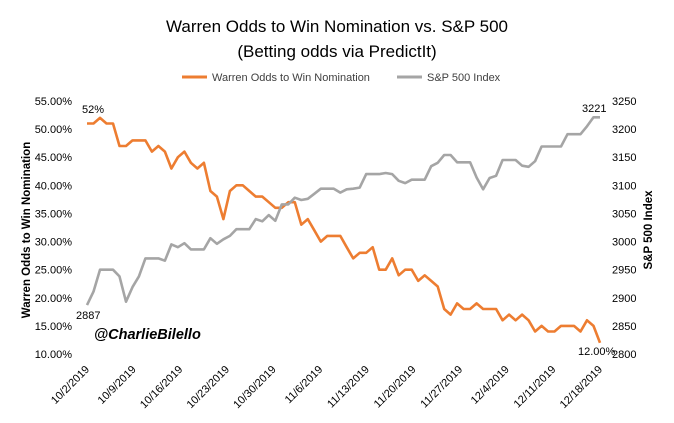 The width and height of the screenshot is (674, 423). What do you see at coordinates (624, 102) in the screenshot?
I see `y-right-tick-label: 3250` at bounding box center [624, 102].